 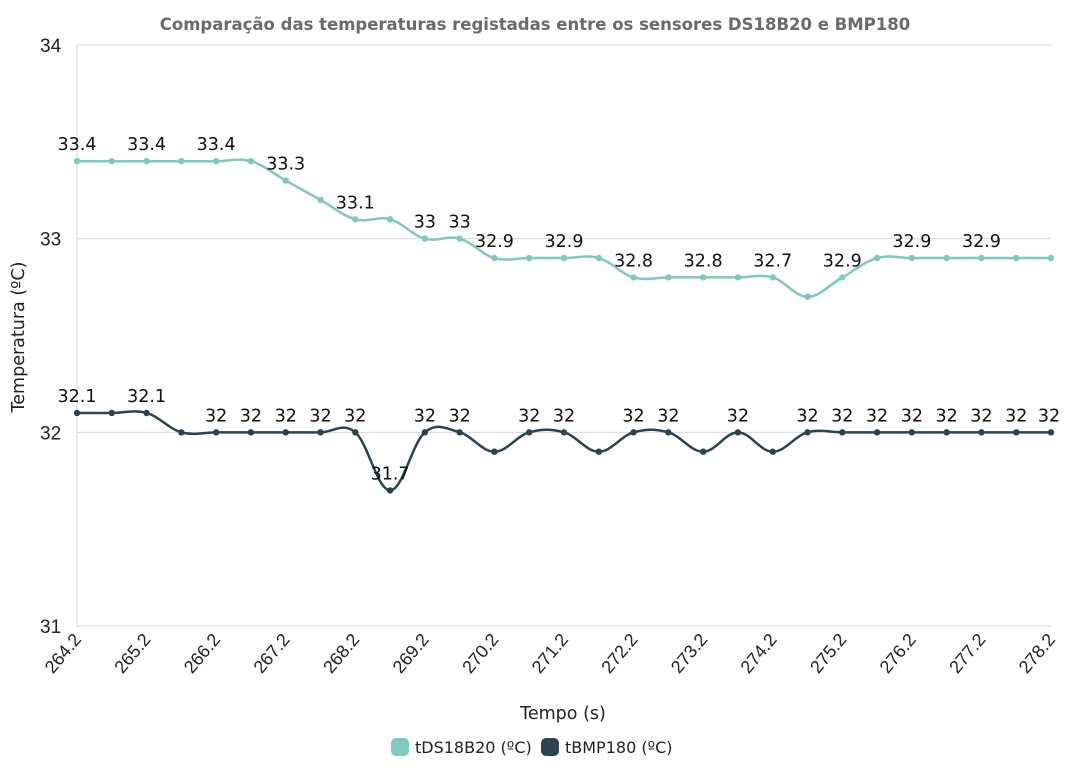 What do you see at coordinates (759, 653) in the screenshot?
I see `x-tick-label: 274.2` at bounding box center [759, 653].